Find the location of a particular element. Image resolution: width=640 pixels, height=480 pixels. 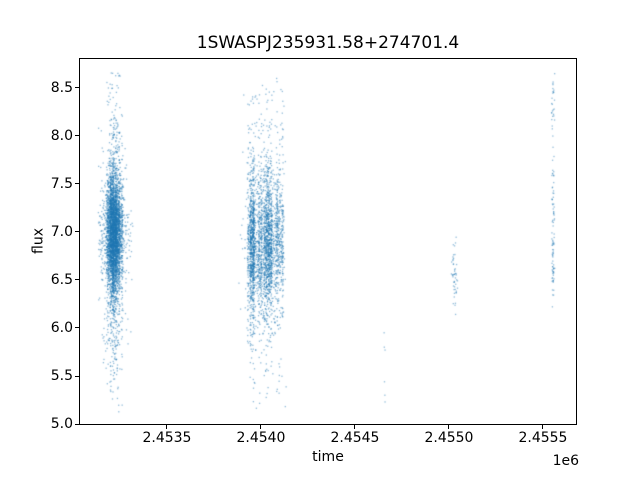

x-axis-offset-label: 1e6 is located at coordinates (565, 461).